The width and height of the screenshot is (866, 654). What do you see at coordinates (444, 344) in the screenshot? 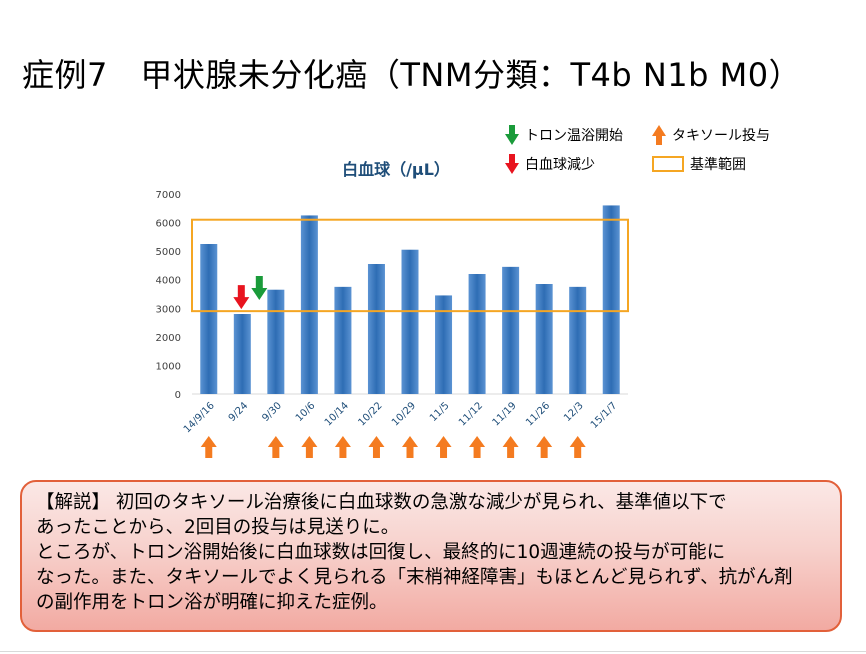
I see `bar-11/5` at bounding box center [444, 344].